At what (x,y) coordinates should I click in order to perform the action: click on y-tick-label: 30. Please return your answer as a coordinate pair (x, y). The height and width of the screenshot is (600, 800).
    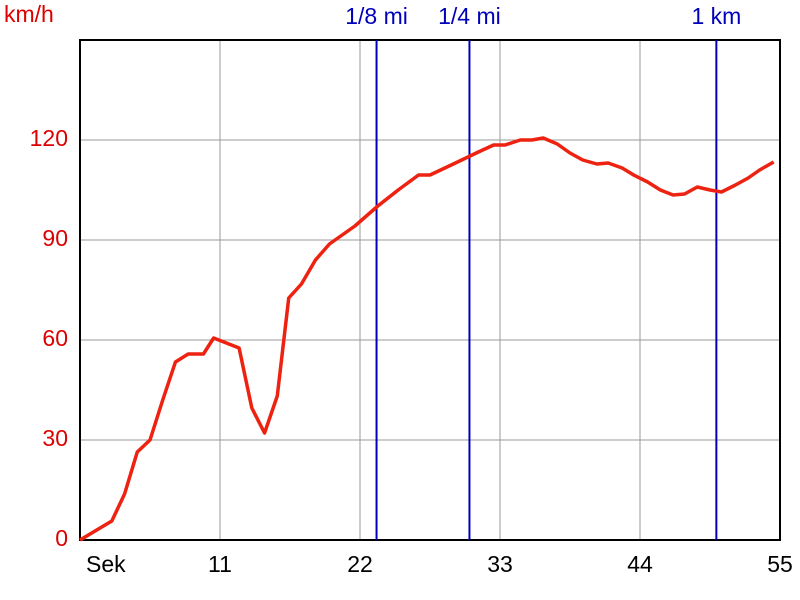
    Looking at the image, I should click on (55, 438).